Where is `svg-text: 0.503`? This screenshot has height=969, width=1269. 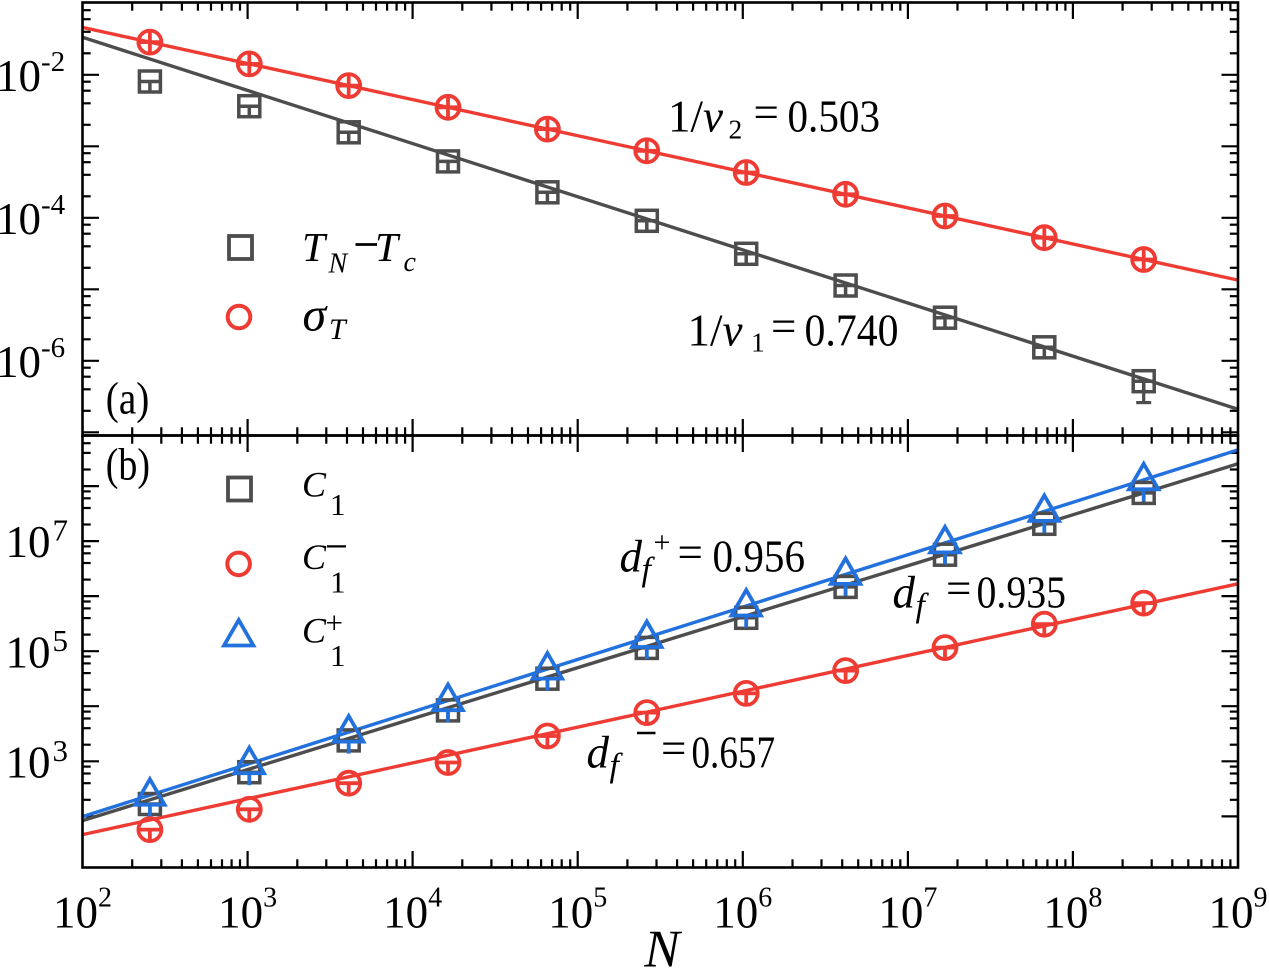 svg-text: 0.503 is located at coordinates (834, 116).